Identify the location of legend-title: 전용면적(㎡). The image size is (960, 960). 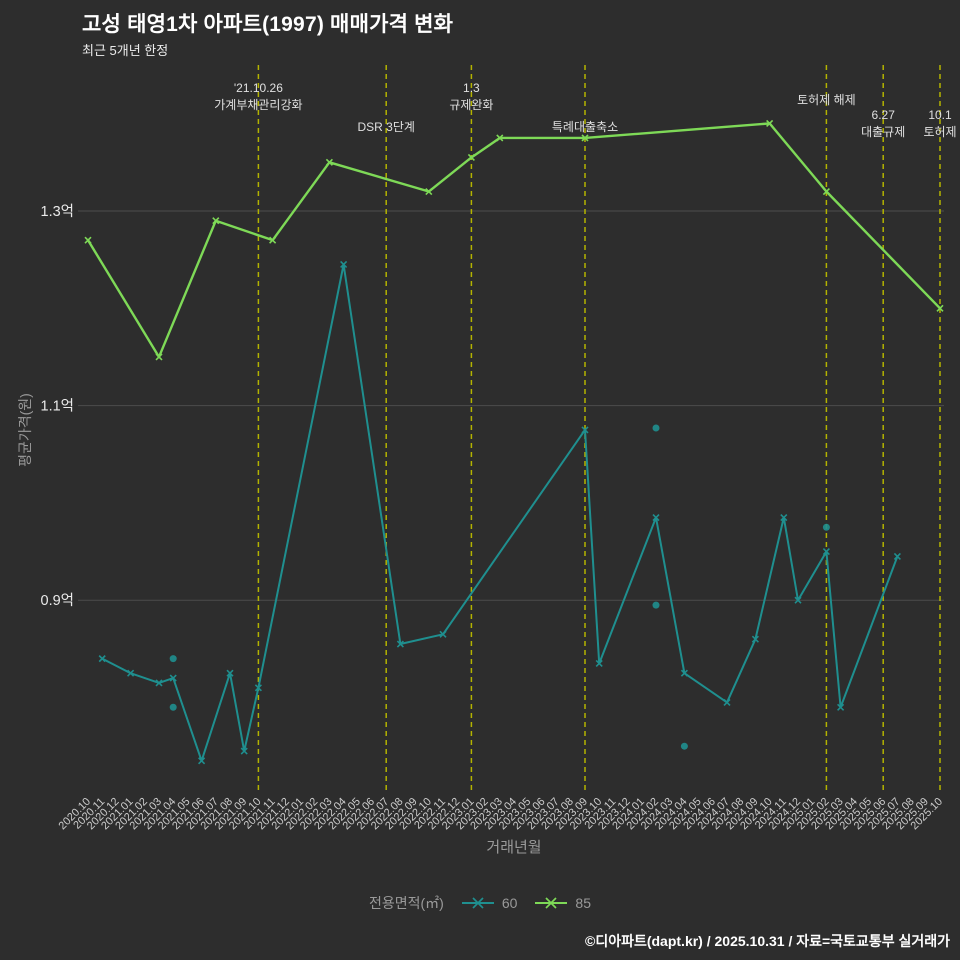
(406, 903).